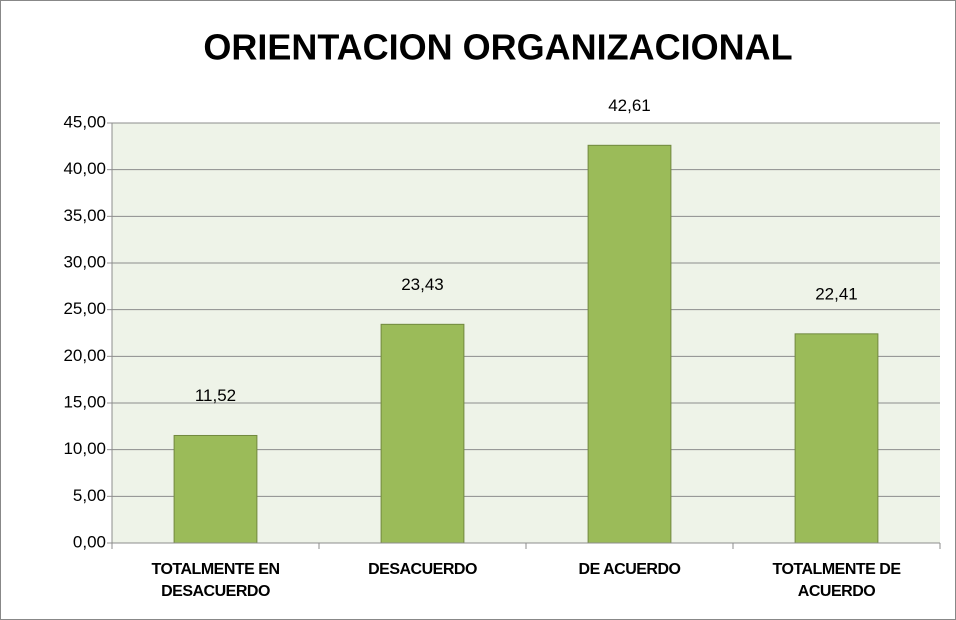 Image resolution: width=956 pixels, height=620 pixels. Describe the element at coordinates (84, 401) in the screenshot. I see `y-tick-label: 15,00` at that location.